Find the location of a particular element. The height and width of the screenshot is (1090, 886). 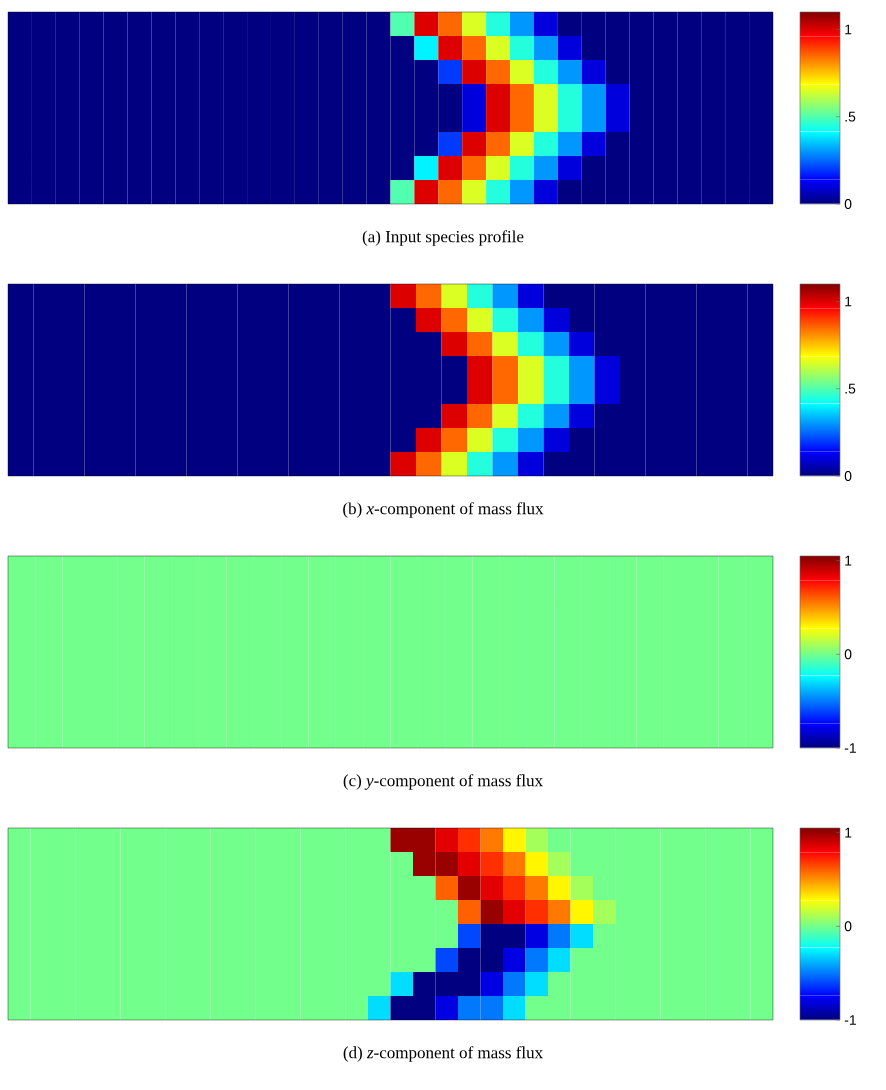

text: (b) x-component of mass flux is located at coordinates (443, 510).